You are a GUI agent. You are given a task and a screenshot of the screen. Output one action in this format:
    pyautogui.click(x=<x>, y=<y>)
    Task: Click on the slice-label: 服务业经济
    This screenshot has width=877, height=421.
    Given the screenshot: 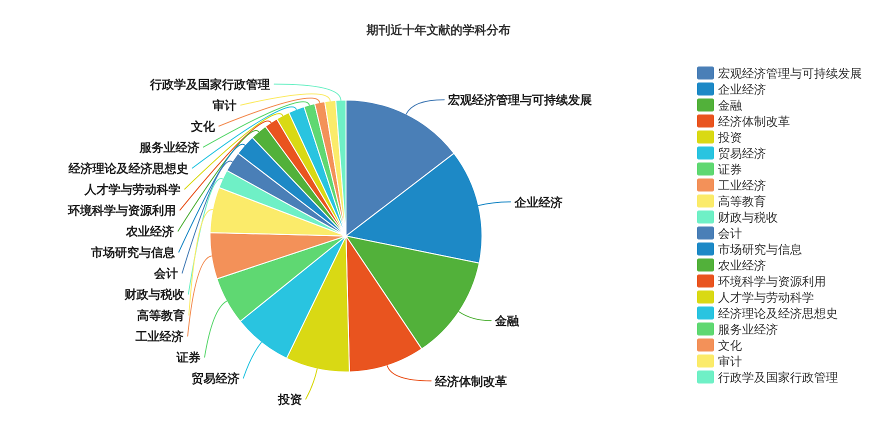 What is the action you would take?
    pyautogui.click(x=169, y=147)
    